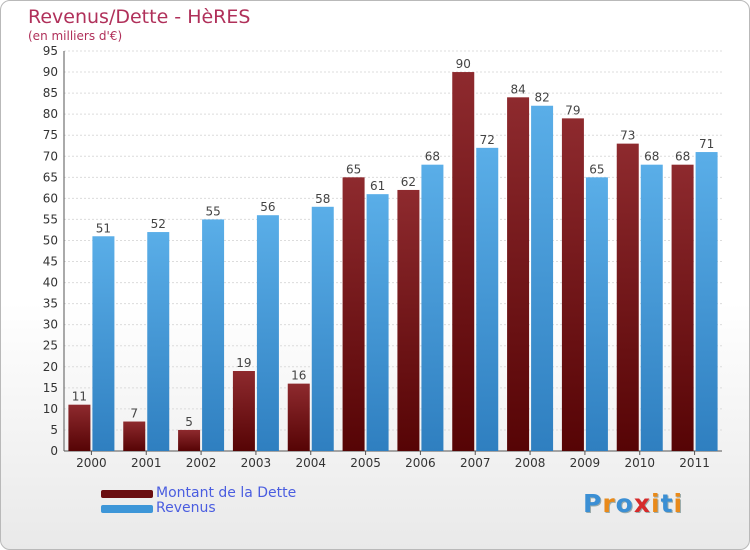 This screenshot has width=750, height=550. Describe the element at coordinates (267, 207) in the screenshot. I see `data-label: 56` at that location.